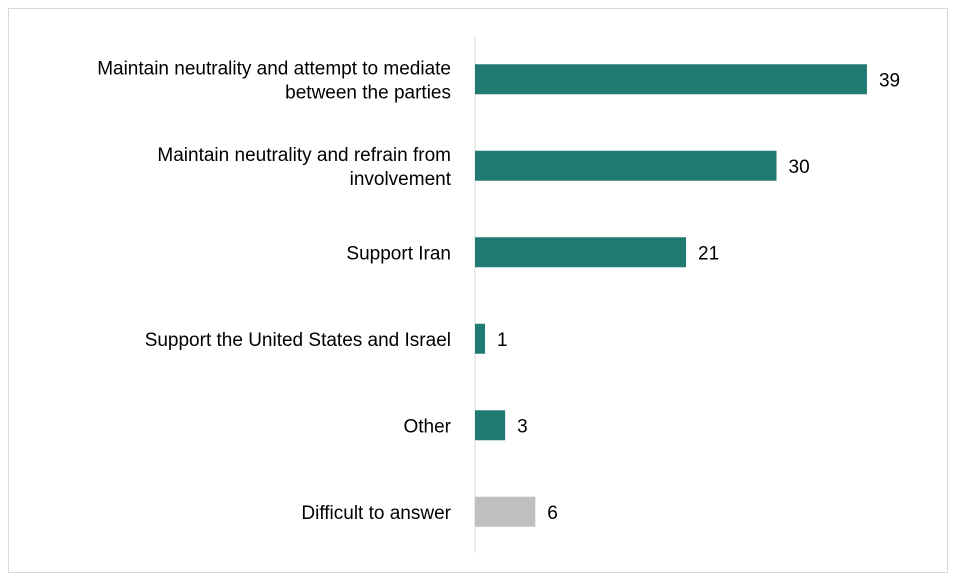 The width and height of the screenshot is (958, 581). Describe the element at coordinates (398, 253) in the screenshot. I see `category-label-3: Support Iran` at that location.